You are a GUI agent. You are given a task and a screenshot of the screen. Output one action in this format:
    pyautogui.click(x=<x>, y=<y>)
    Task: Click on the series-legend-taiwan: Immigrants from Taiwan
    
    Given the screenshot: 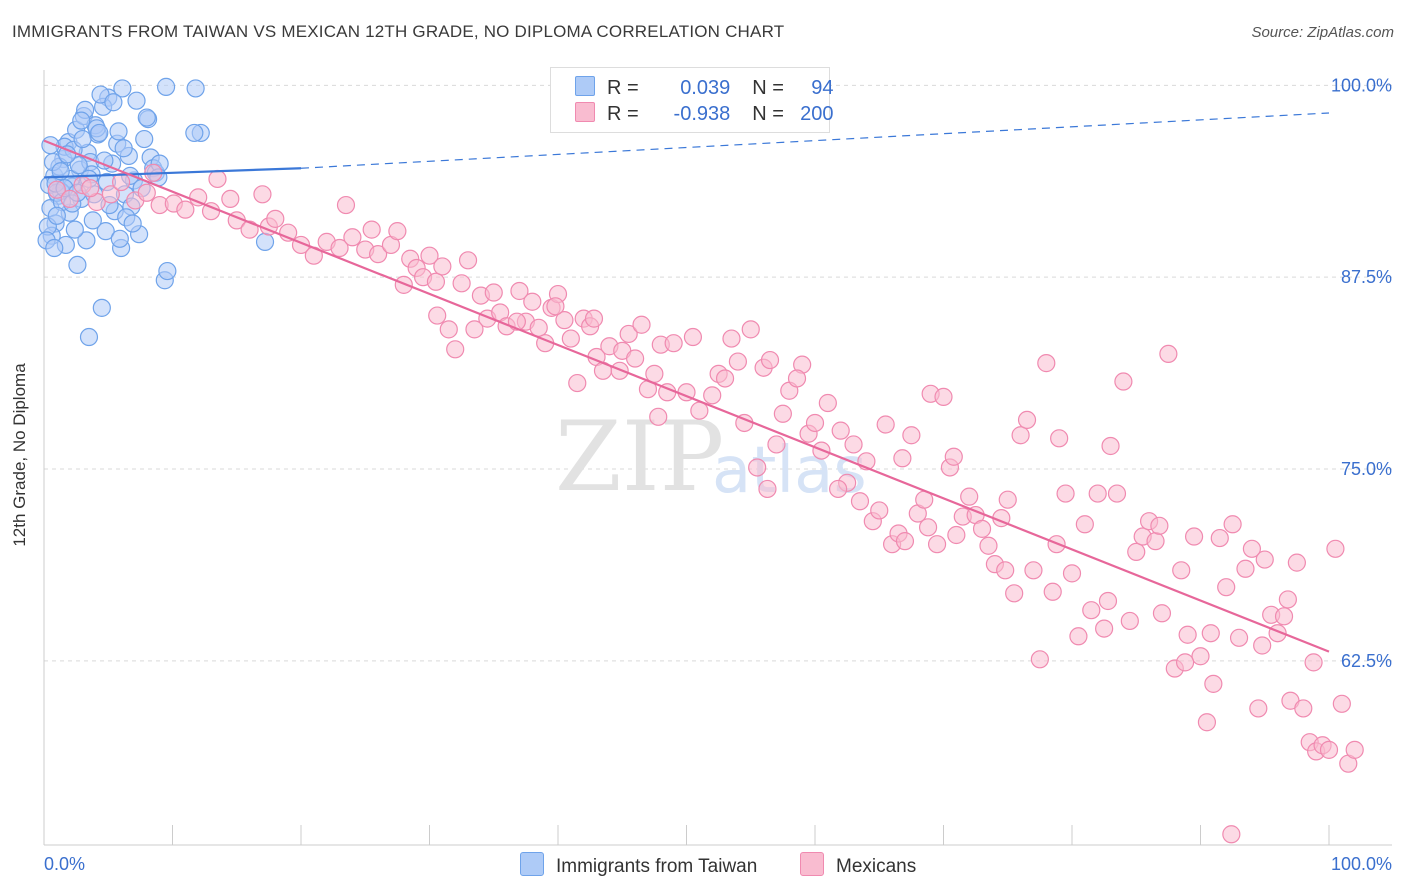 What is the action you would take?
    pyautogui.click(x=638, y=865)
    